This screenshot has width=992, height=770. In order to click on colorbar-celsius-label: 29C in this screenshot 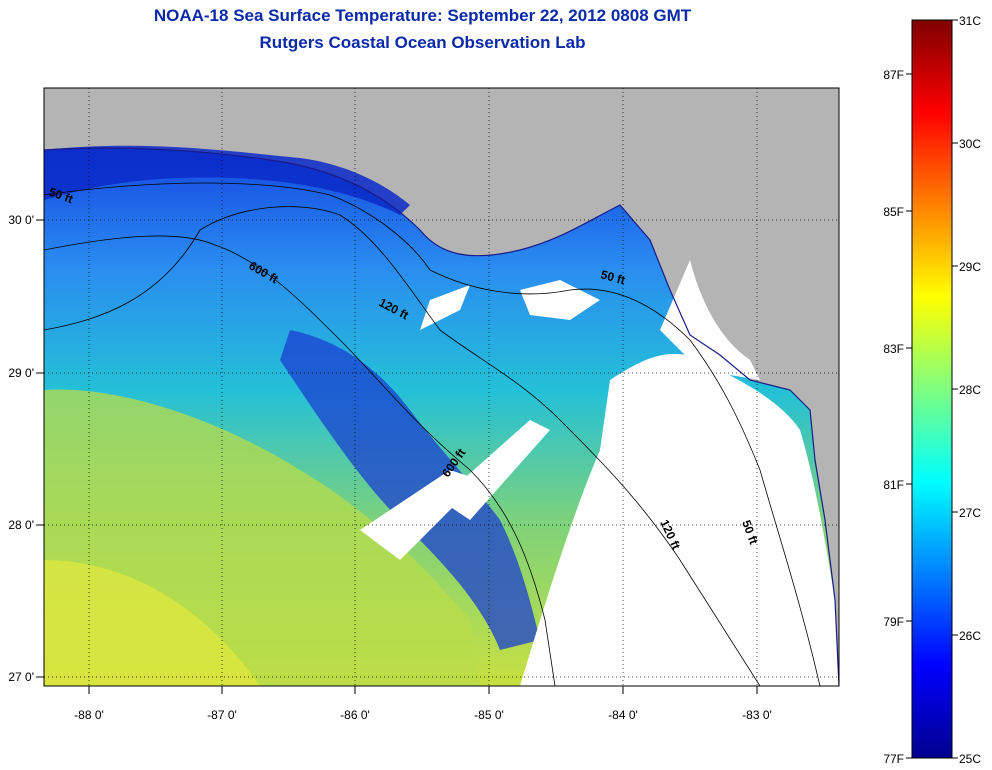, I will do `click(970, 267)`.